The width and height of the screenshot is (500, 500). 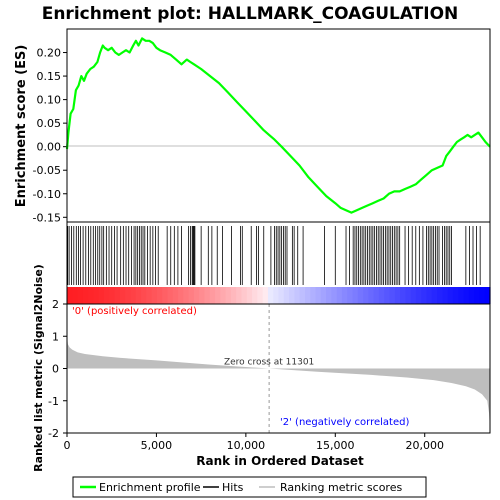 I want to click on metric-y-axis-label: Ranked list metric (Signal2Noise), so click(x=38, y=368).